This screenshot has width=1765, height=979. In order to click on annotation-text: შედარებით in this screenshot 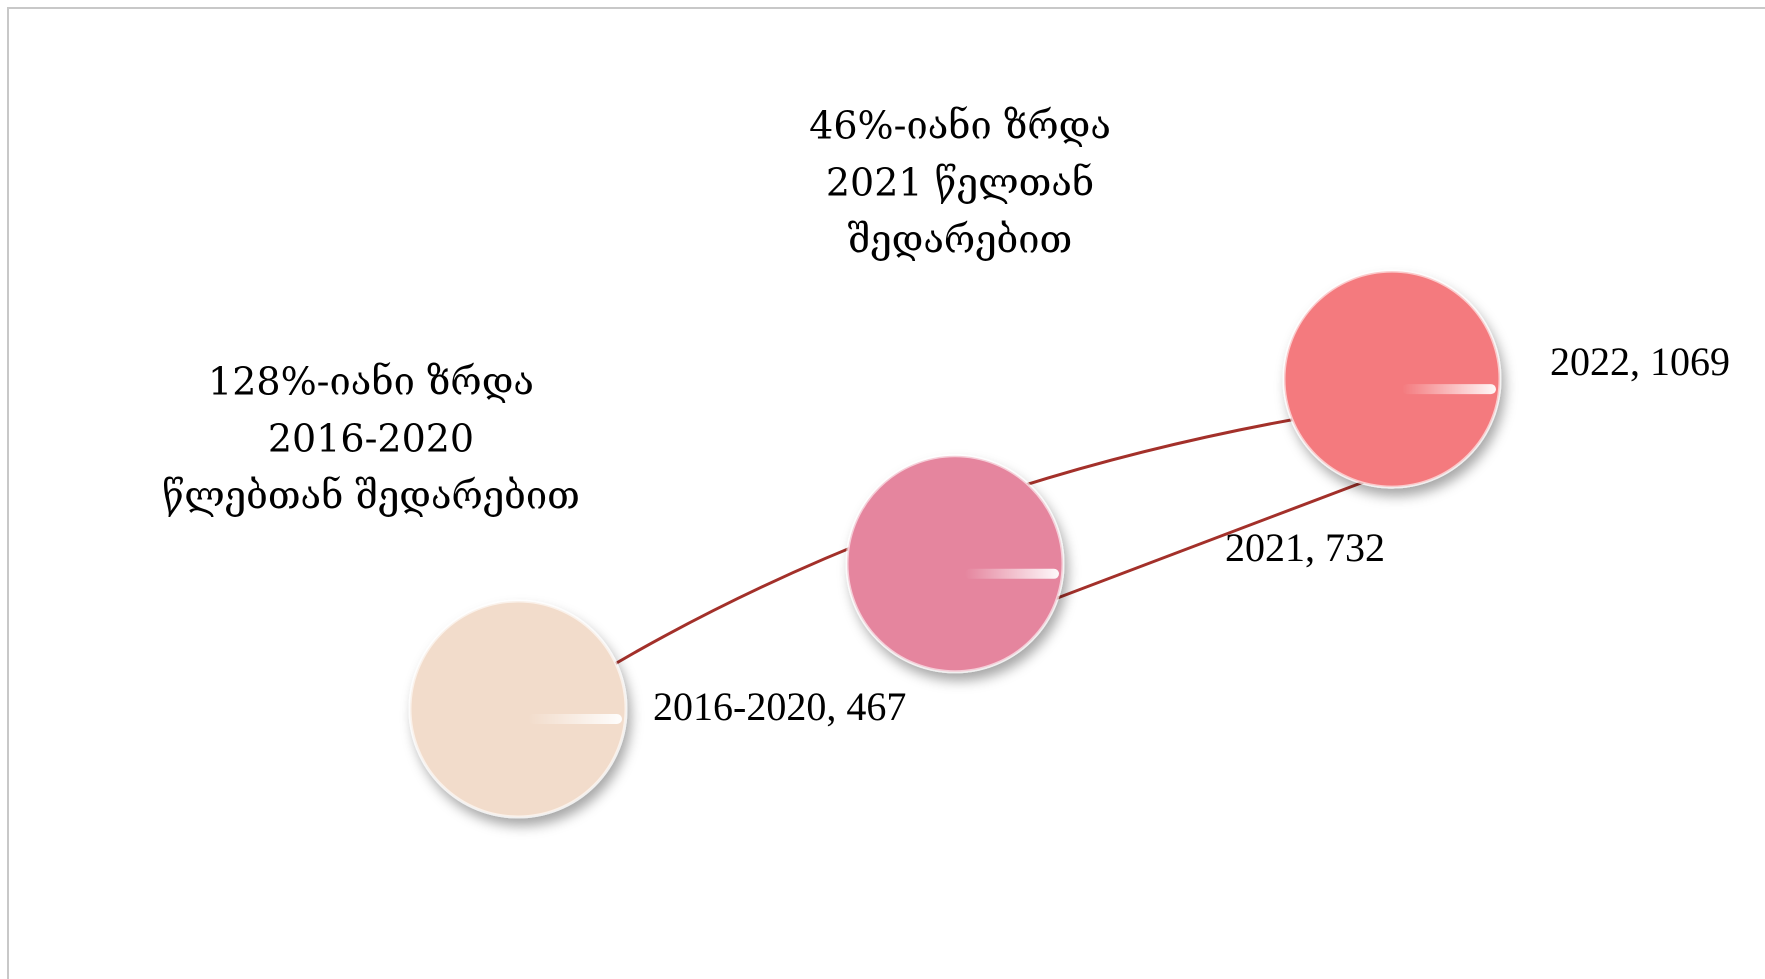, I will do `click(960, 240)`.